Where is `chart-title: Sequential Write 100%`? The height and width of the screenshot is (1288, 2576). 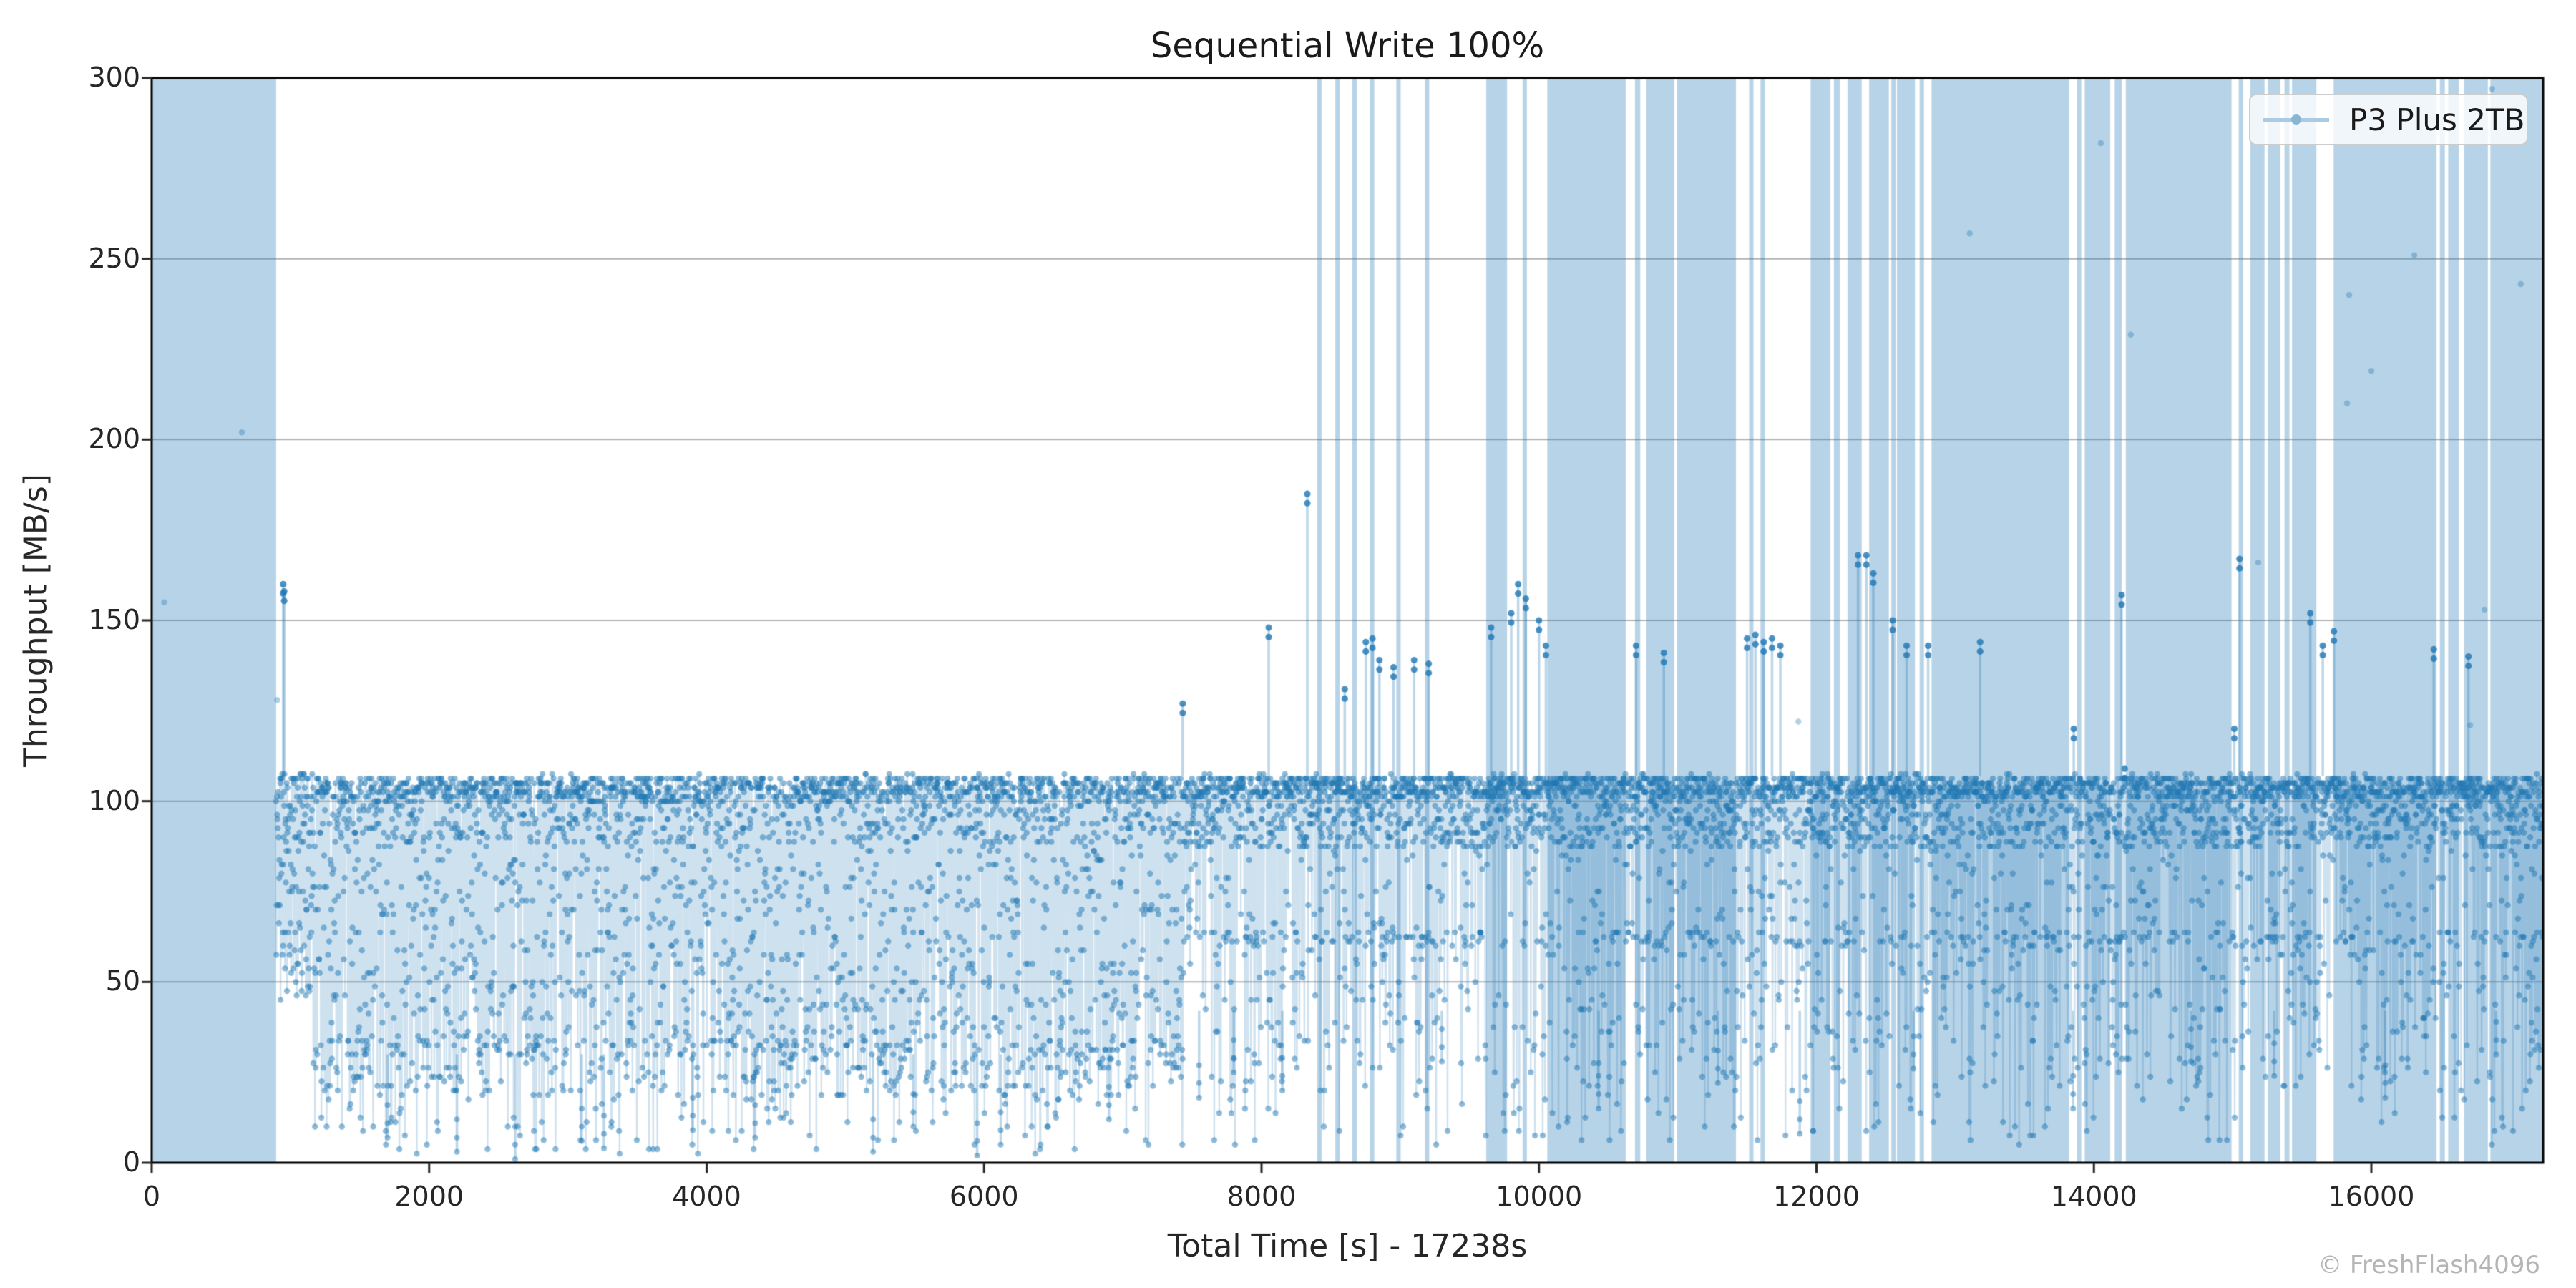 chart-title: Sequential Write 100% is located at coordinates (1347, 46).